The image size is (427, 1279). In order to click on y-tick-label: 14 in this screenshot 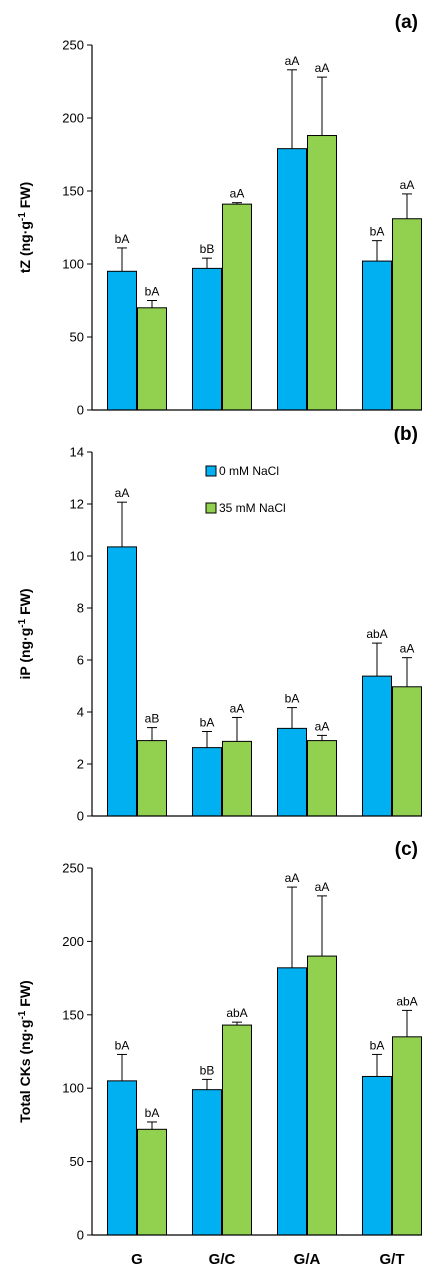, I will do `click(77, 452)`.